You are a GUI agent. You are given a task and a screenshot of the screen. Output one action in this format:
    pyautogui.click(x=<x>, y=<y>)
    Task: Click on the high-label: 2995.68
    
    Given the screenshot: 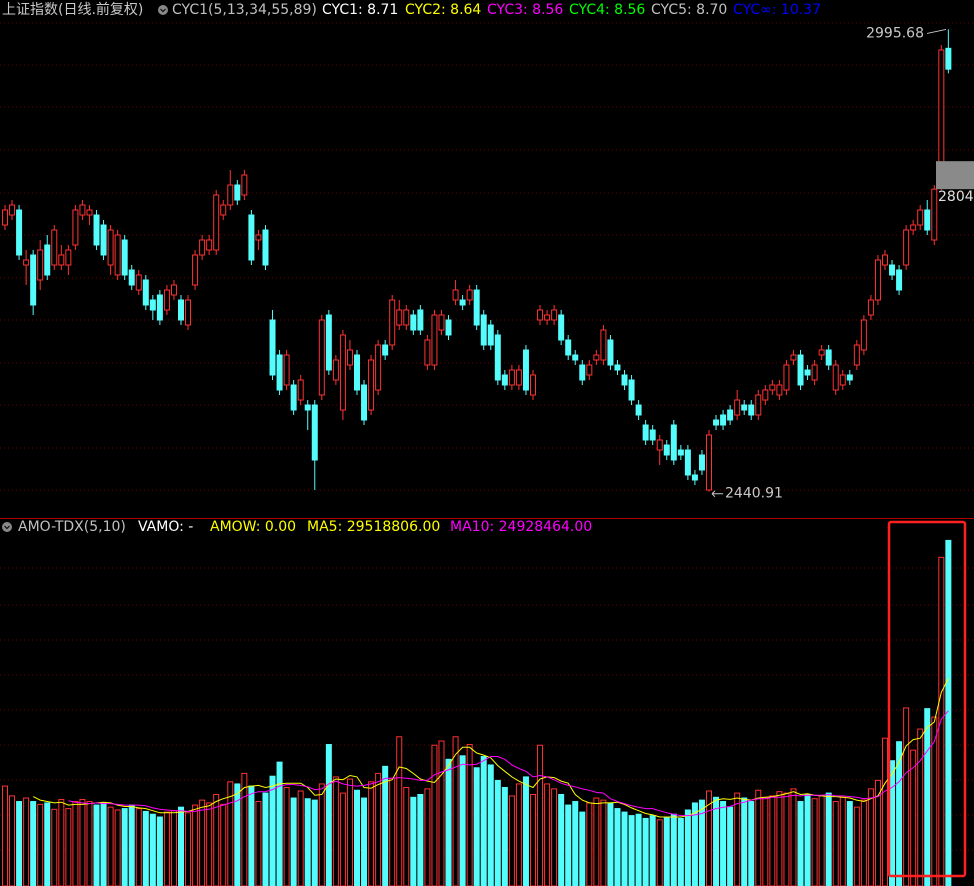 What is the action you would take?
    pyautogui.click(x=895, y=33)
    